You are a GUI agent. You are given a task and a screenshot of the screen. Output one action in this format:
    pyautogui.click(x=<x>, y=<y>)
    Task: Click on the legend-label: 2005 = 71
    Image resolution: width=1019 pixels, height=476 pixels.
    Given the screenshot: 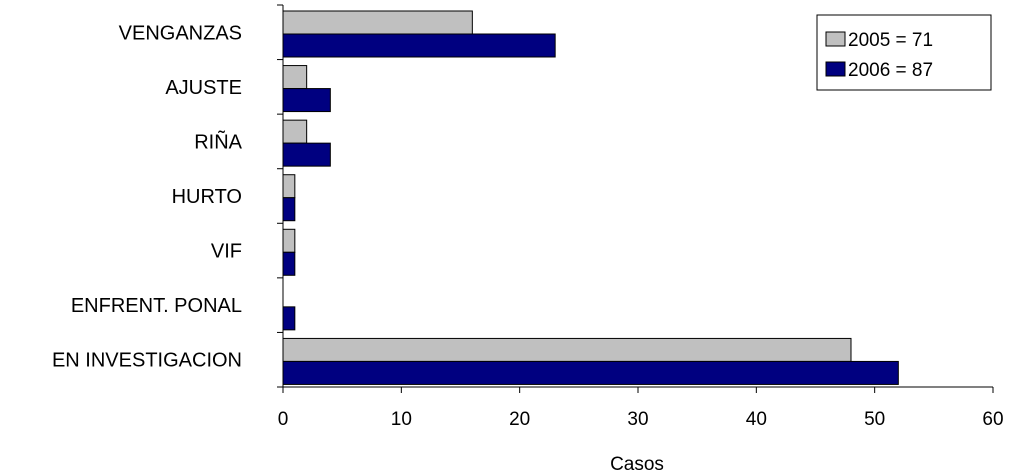 What is the action you would take?
    pyautogui.click(x=890, y=40)
    